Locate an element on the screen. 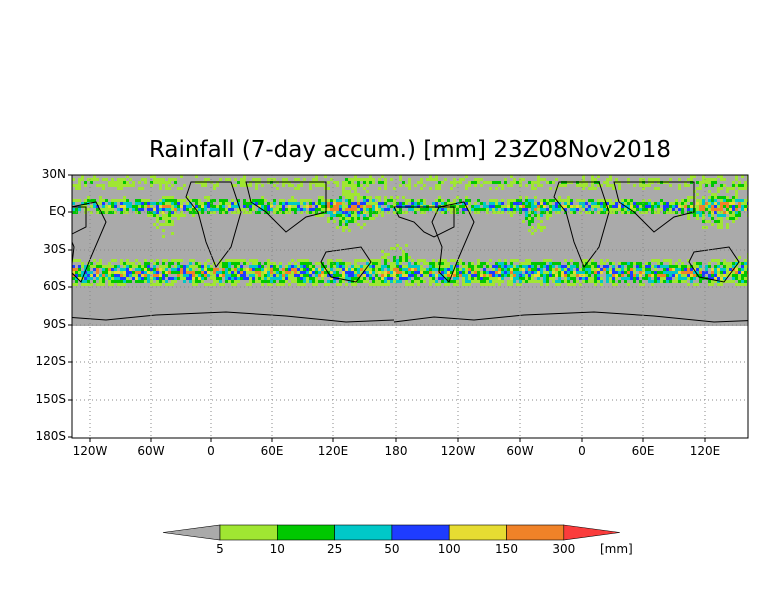  lon-label: 0 is located at coordinates (582, 451).